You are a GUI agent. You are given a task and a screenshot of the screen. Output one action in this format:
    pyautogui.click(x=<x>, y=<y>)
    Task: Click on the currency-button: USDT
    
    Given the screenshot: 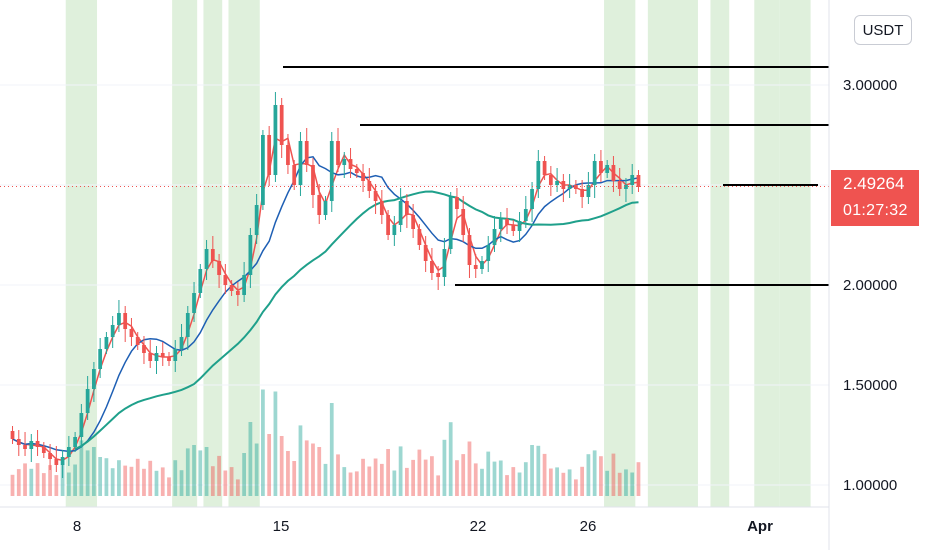 What is the action you would take?
    pyautogui.click(x=883, y=30)
    